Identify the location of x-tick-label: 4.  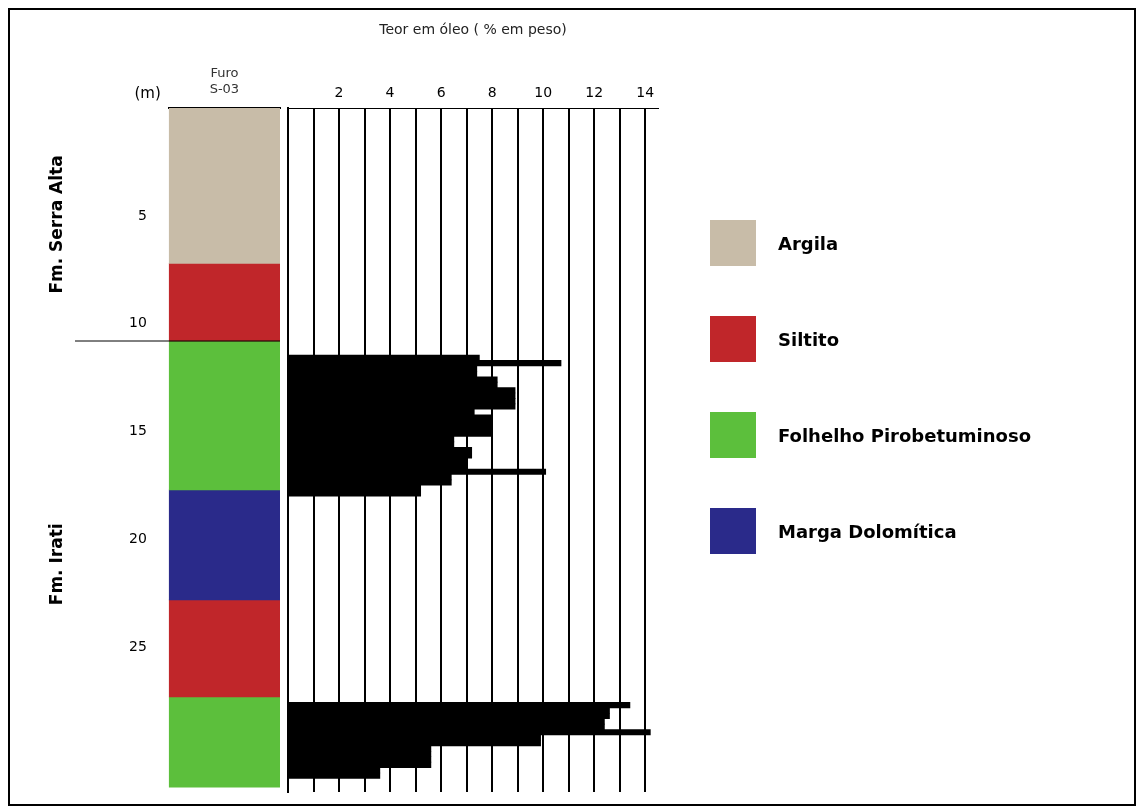
(390, 92).